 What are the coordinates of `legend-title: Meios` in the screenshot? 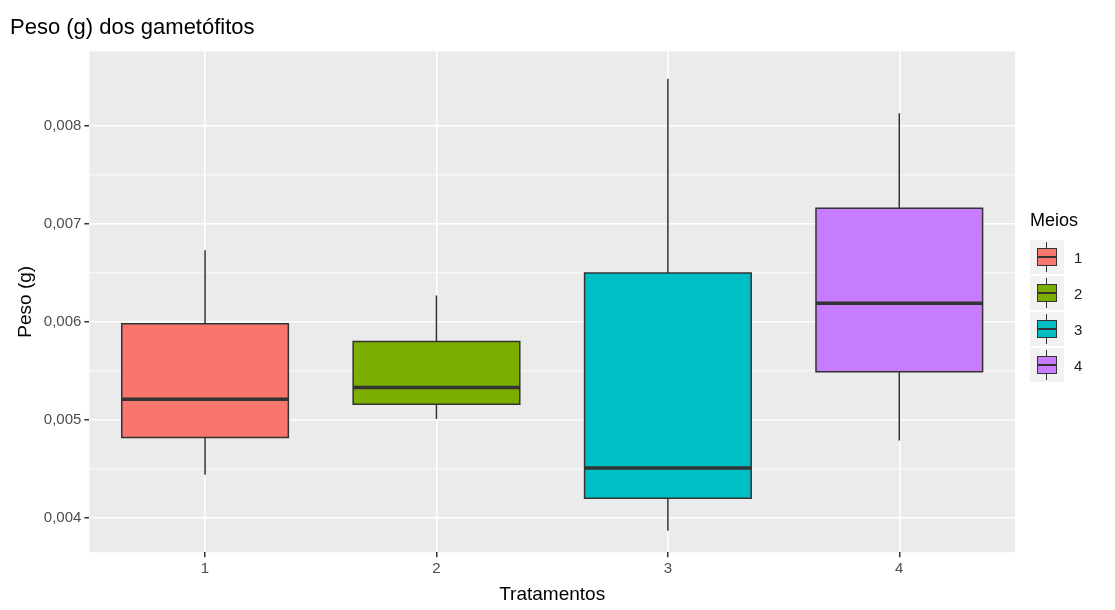 It's located at (1054, 220).